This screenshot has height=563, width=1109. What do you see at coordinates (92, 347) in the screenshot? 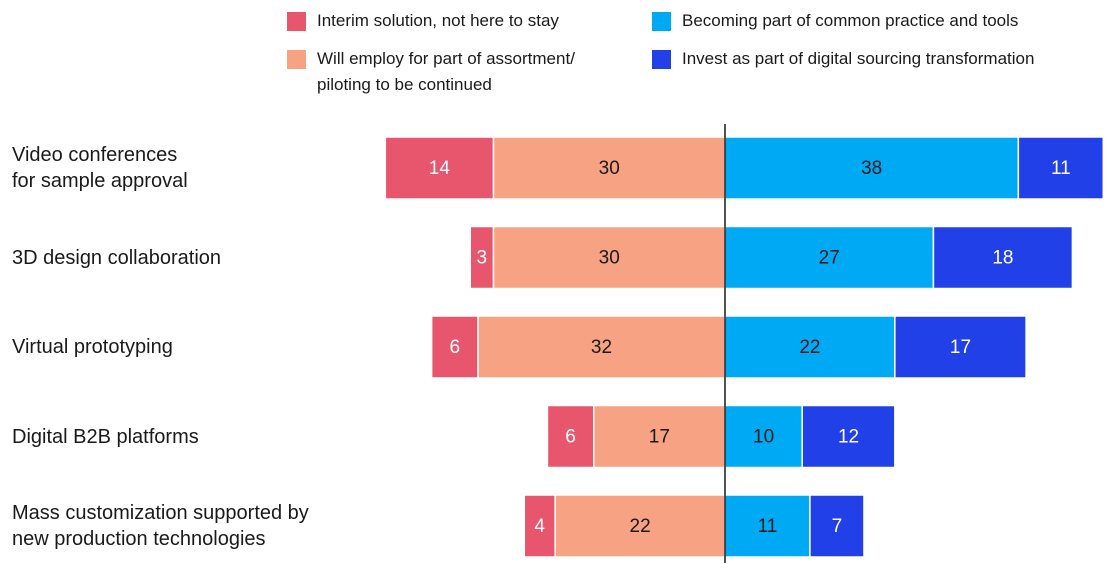
I see `category-label: Virtual prototyping` at bounding box center [92, 347].